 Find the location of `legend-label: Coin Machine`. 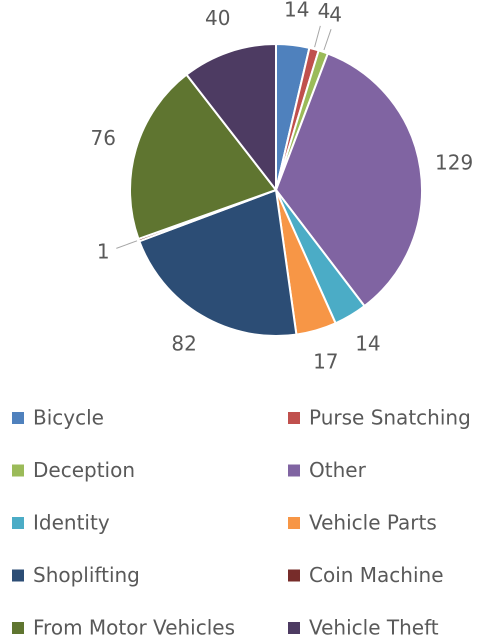

legend-label: Coin Machine is located at coordinates (376, 575).